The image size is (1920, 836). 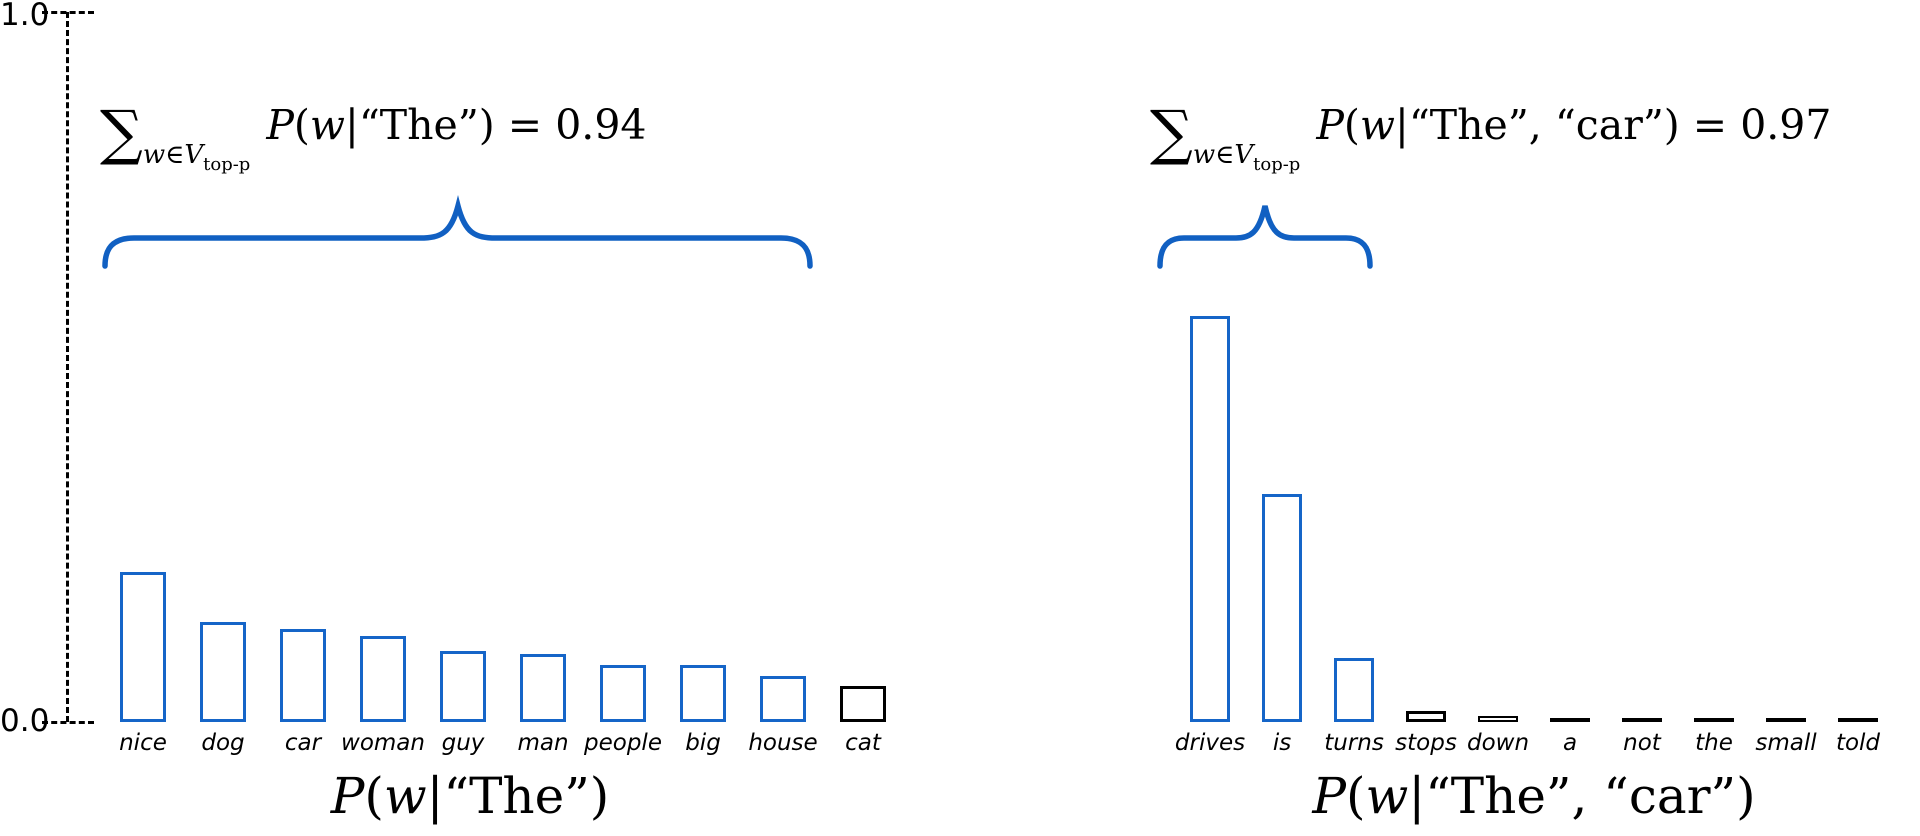 What do you see at coordinates (623, 693) in the screenshot?
I see `bar-people` at bounding box center [623, 693].